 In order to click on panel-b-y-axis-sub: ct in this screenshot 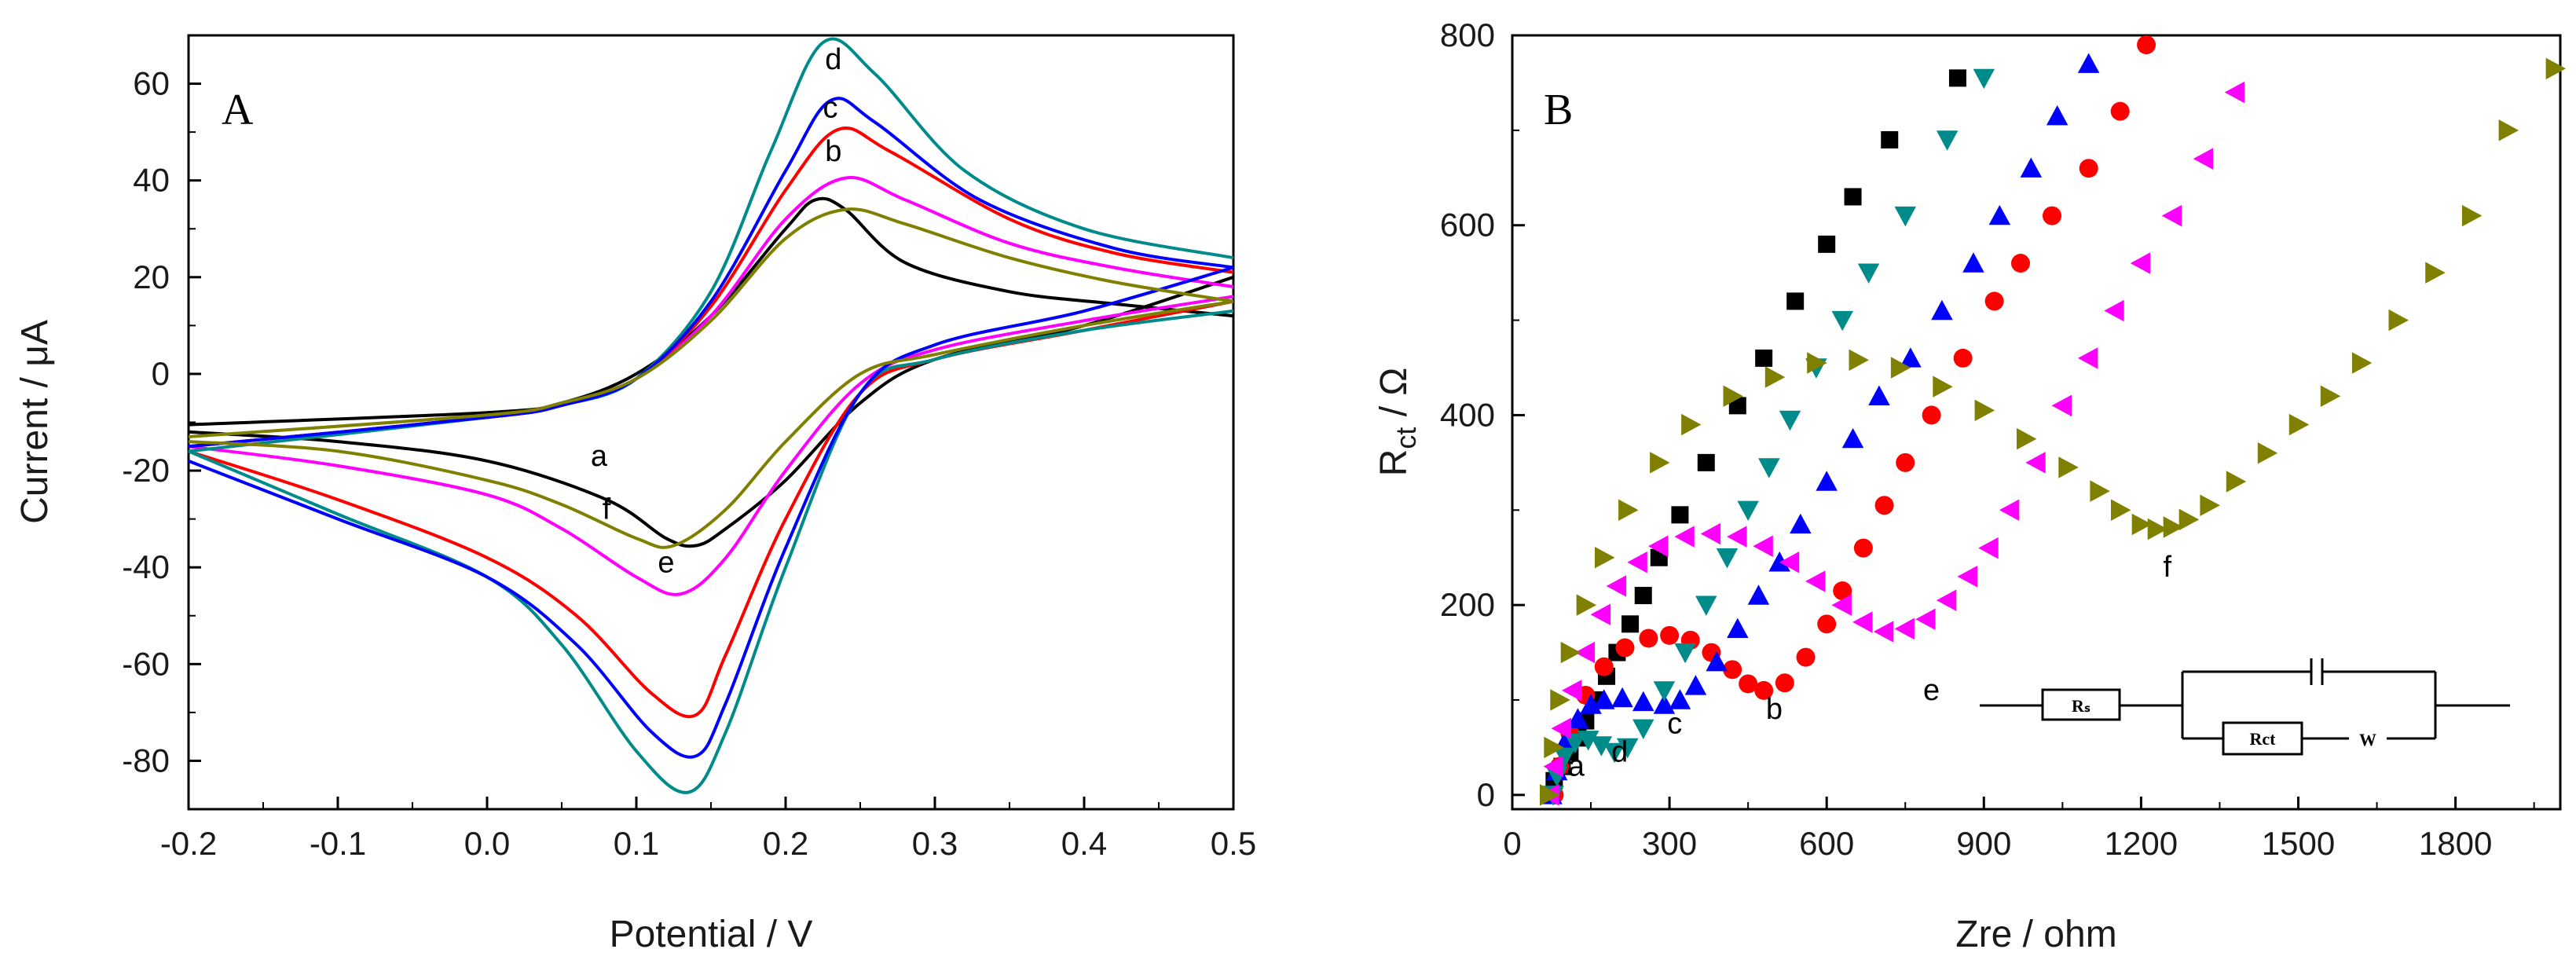, I will do `click(1406, 438)`.